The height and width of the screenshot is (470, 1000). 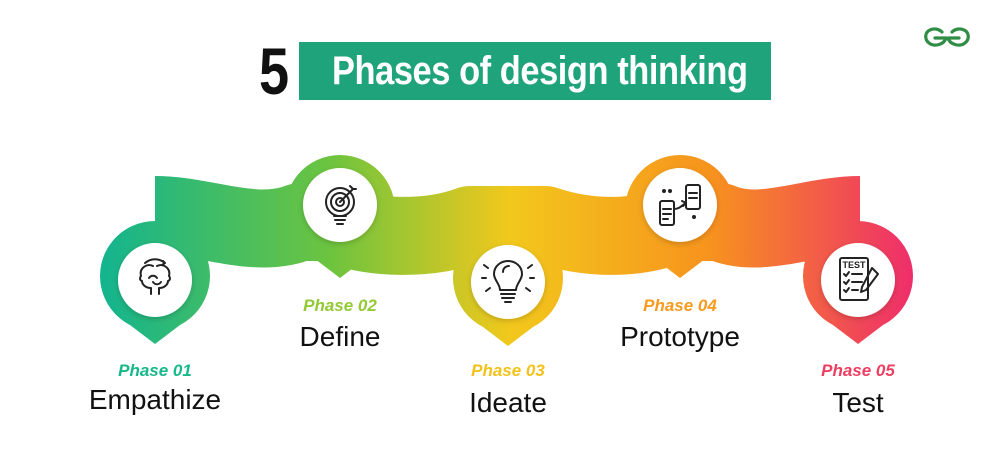 What do you see at coordinates (854, 265) in the screenshot?
I see `test-icon-caption: TEST` at bounding box center [854, 265].